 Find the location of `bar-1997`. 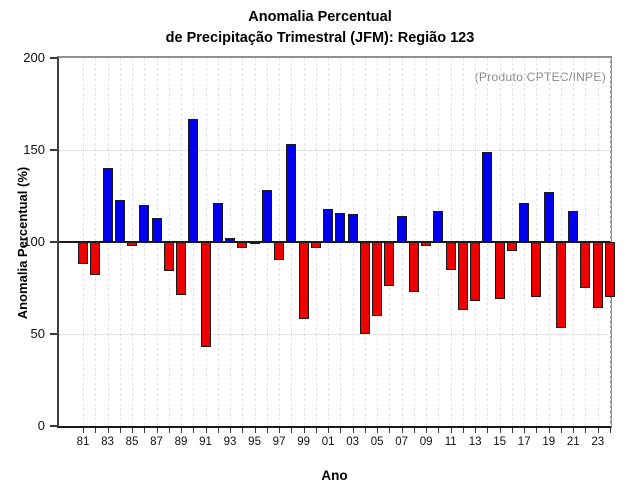

bar-1997 is located at coordinates (279, 251).